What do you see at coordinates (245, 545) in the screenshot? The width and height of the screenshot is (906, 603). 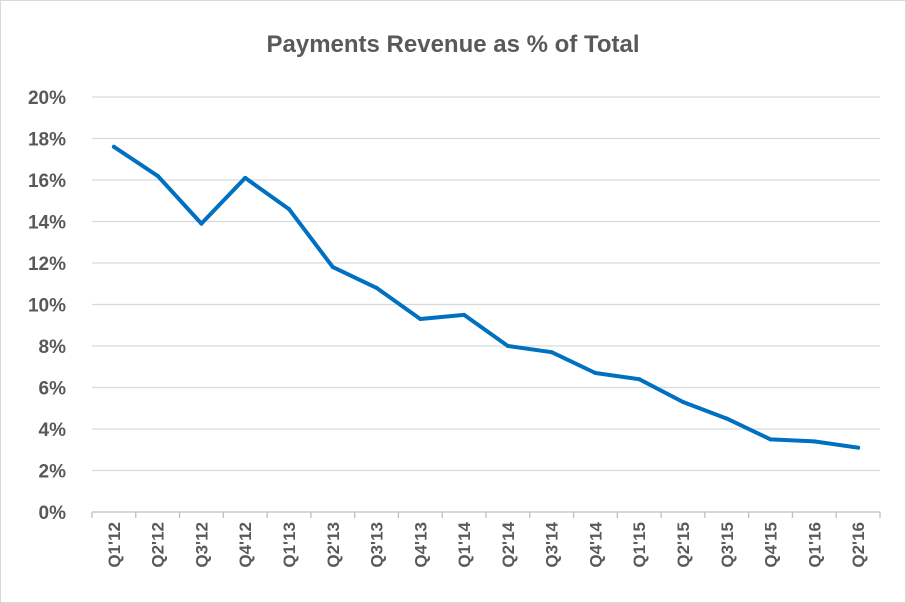 I see `x-tick-label: Q4'12` at bounding box center [245, 545].